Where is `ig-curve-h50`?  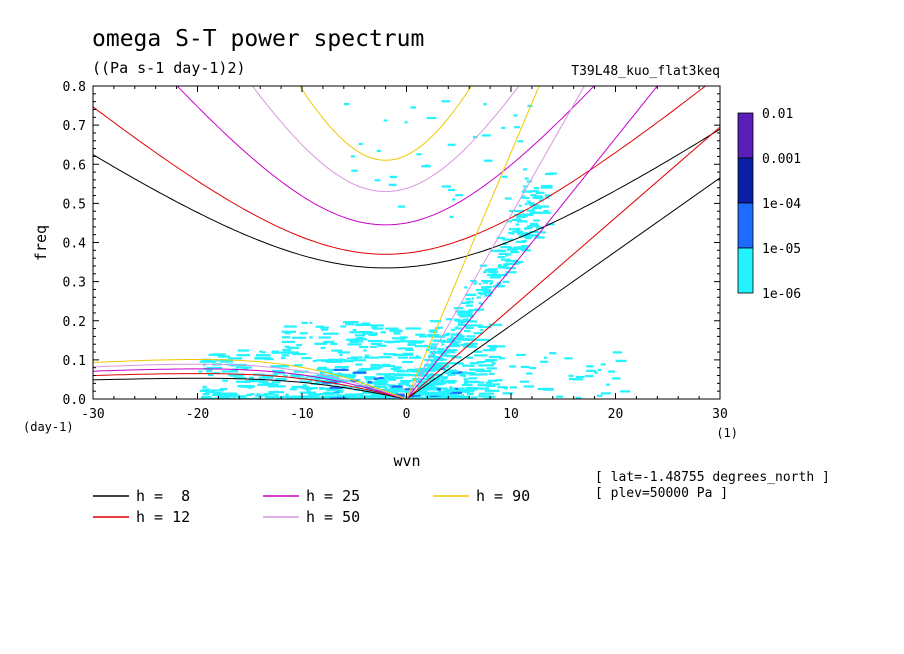
ig-curve-h50 is located at coordinates (385, 139).